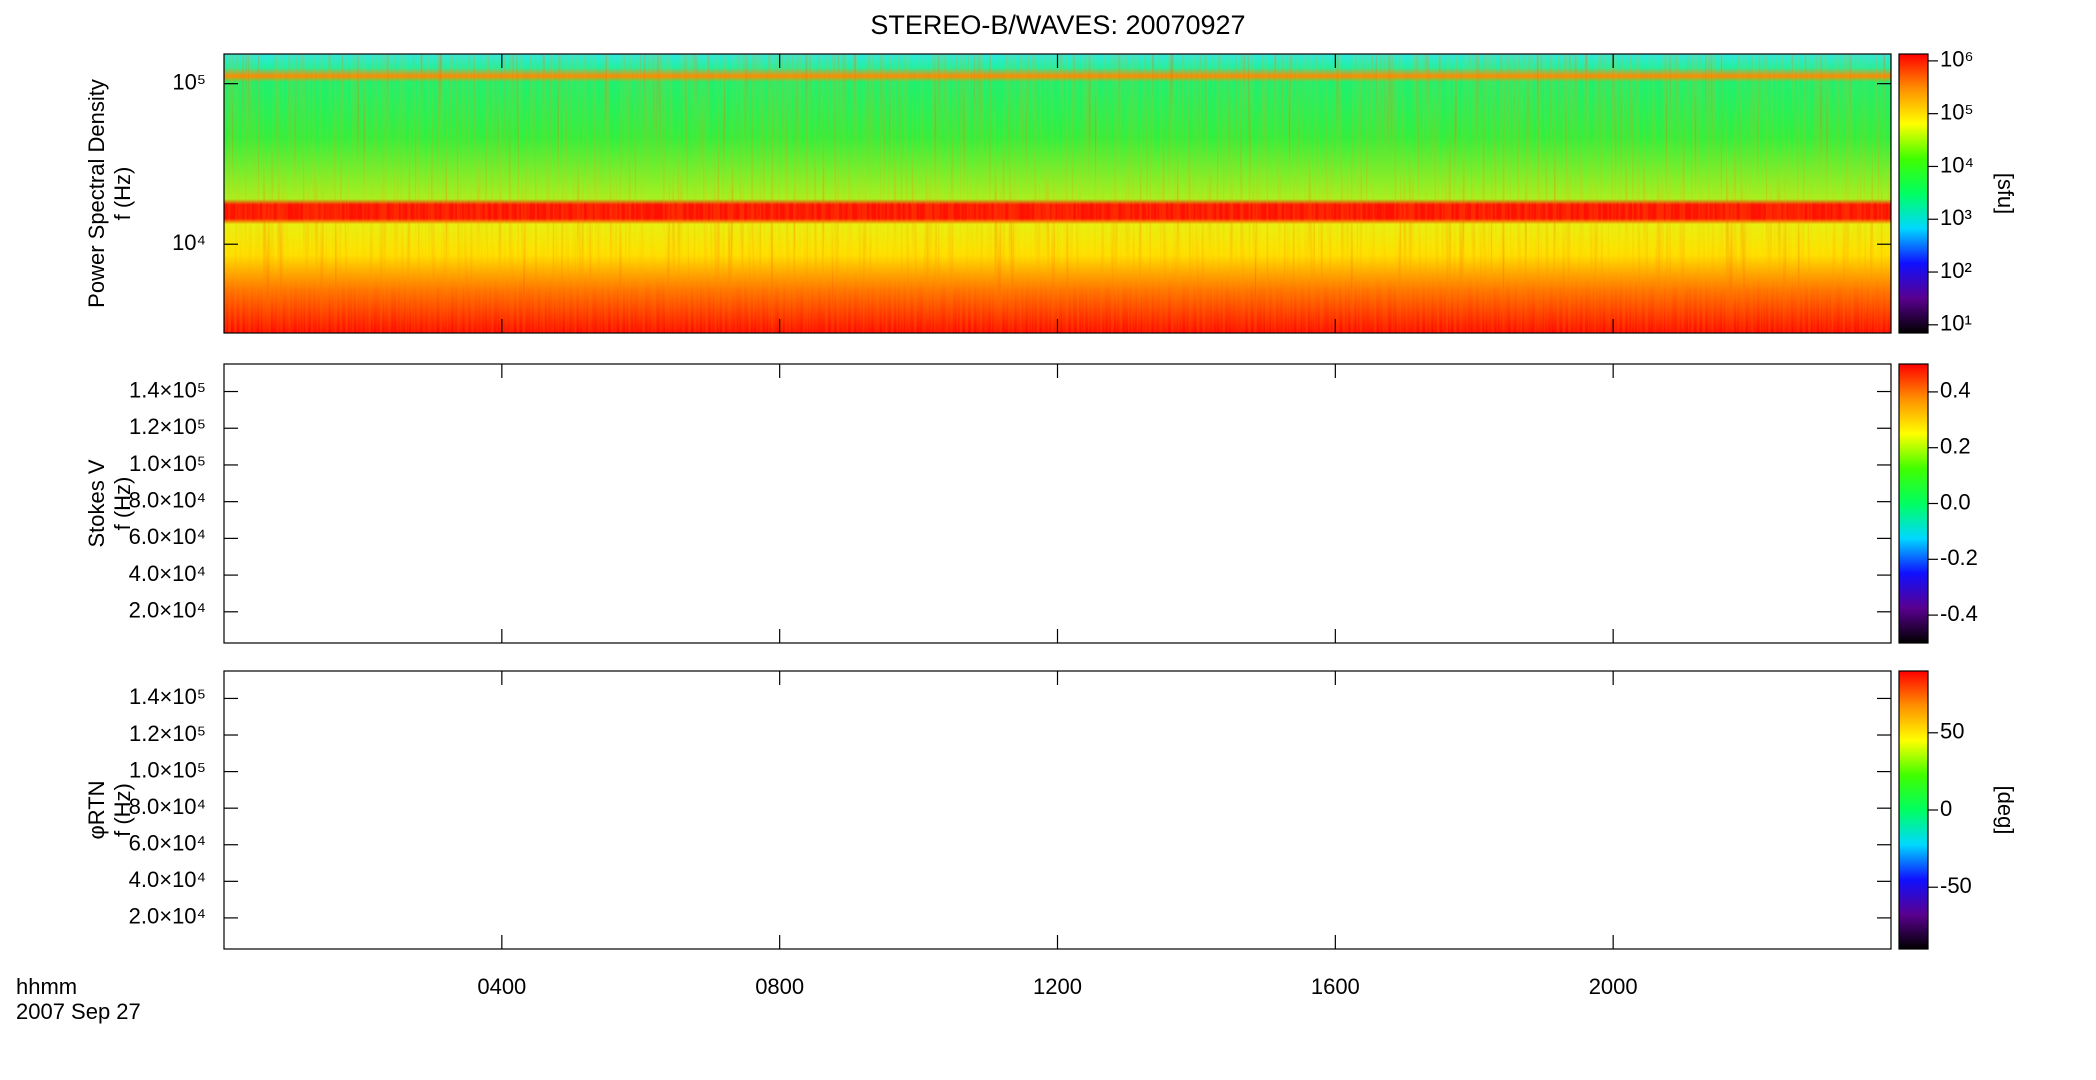 This screenshot has height=1080, width=2096. What do you see at coordinates (96, 193) in the screenshot?
I see `y-axis-label: Power Spectral Density` at bounding box center [96, 193].